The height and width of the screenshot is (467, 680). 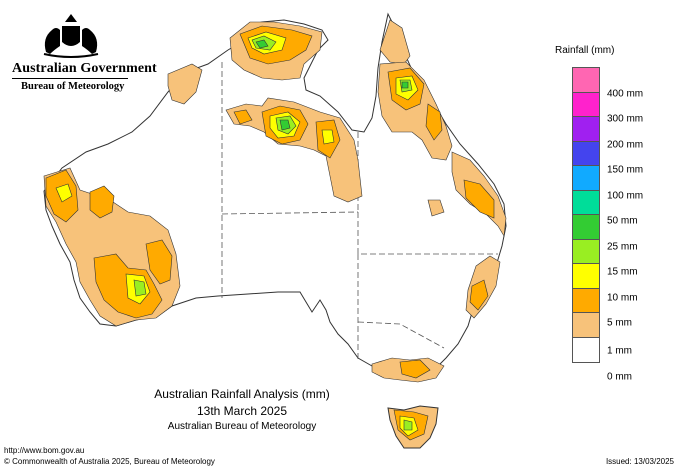 I want to click on legend-color-bar, so click(x=586, y=215).